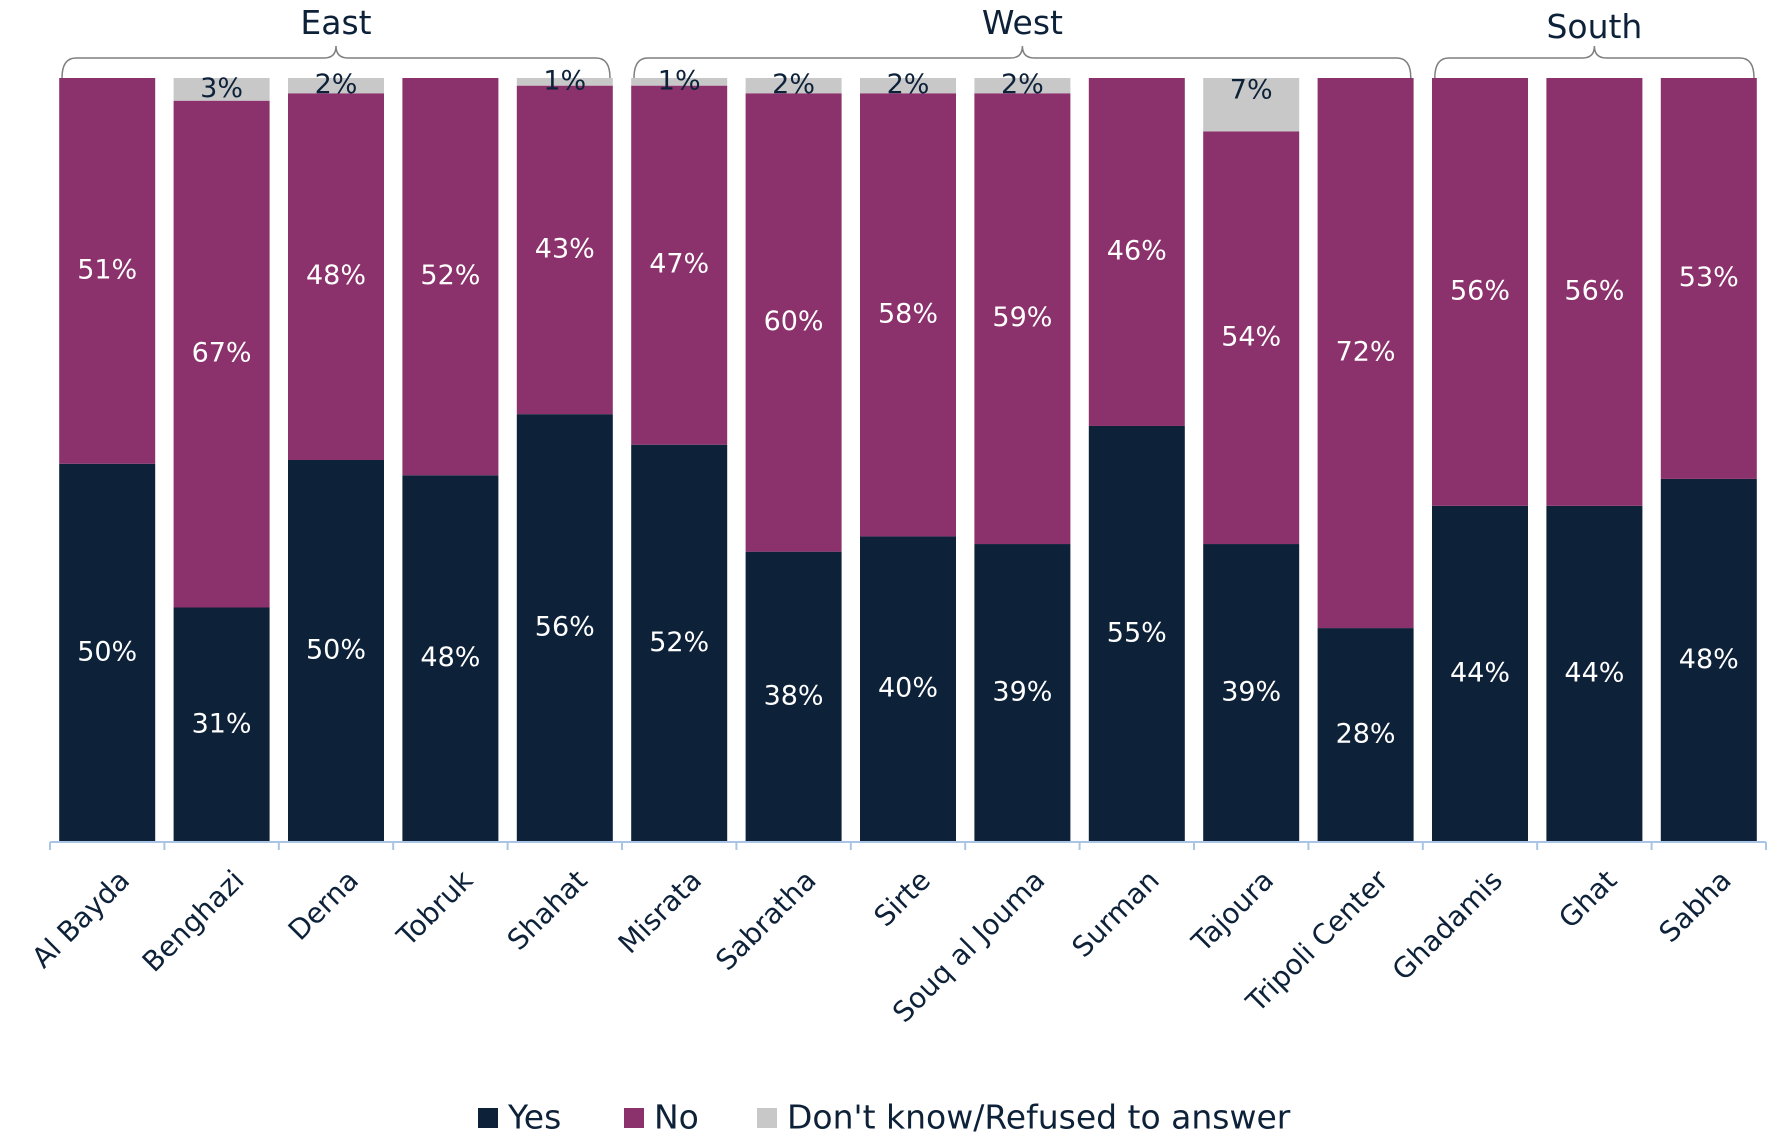 Image resolution: width=1777 pixels, height=1139 pixels. I want to click on legend-label-yes: Yes, so click(534, 1117).